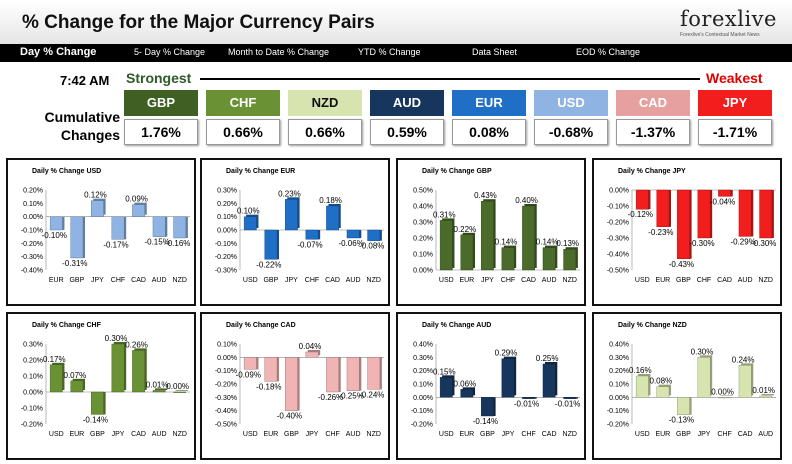 The image size is (792, 464). What do you see at coordinates (683, 280) in the screenshot?
I see `x-tick-label: GBP` at bounding box center [683, 280].